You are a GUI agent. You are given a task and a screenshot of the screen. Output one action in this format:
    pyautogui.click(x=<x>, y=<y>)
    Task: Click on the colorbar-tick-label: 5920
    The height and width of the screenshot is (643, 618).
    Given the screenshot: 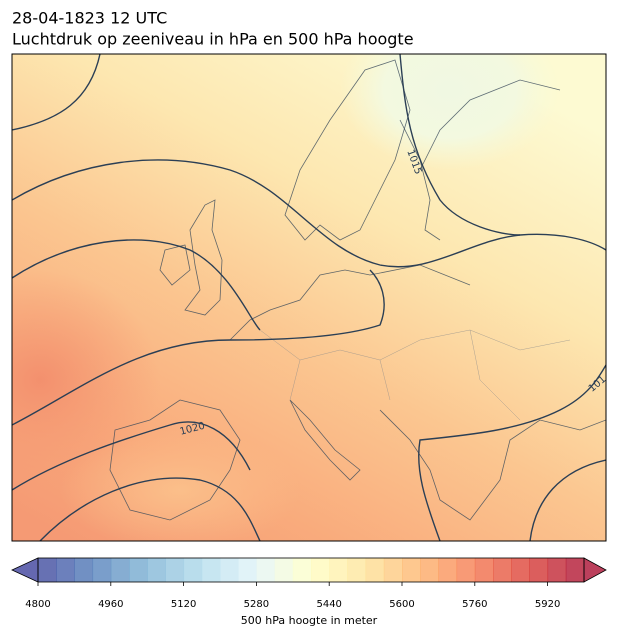 What is the action you would take?
    pyautogui.click(x=547, y=604)
    